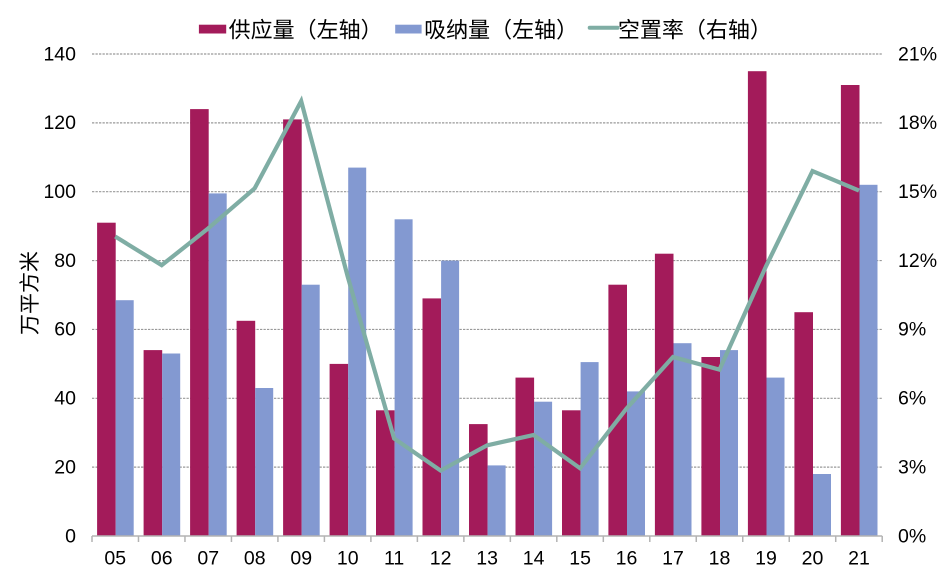 This screenshot has height=580, width=948. I want to click on svg-text: 15%, so click(917, 192).